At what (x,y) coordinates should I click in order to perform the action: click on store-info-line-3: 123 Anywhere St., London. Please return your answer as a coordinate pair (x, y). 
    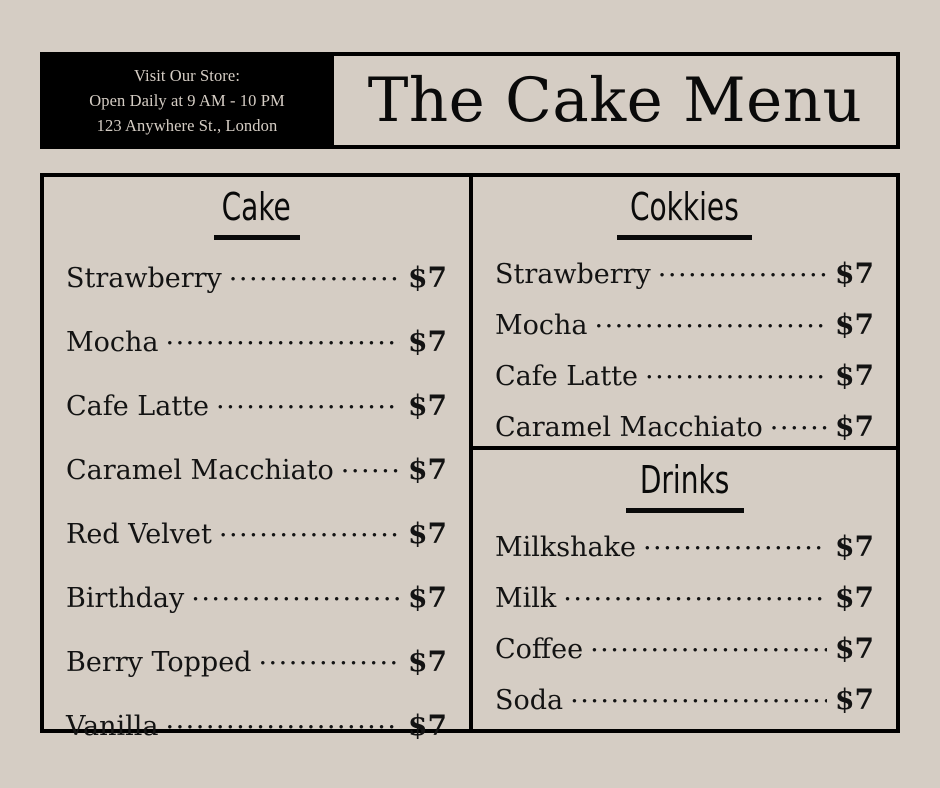
    Looking at the image, I should click on (187, 125).